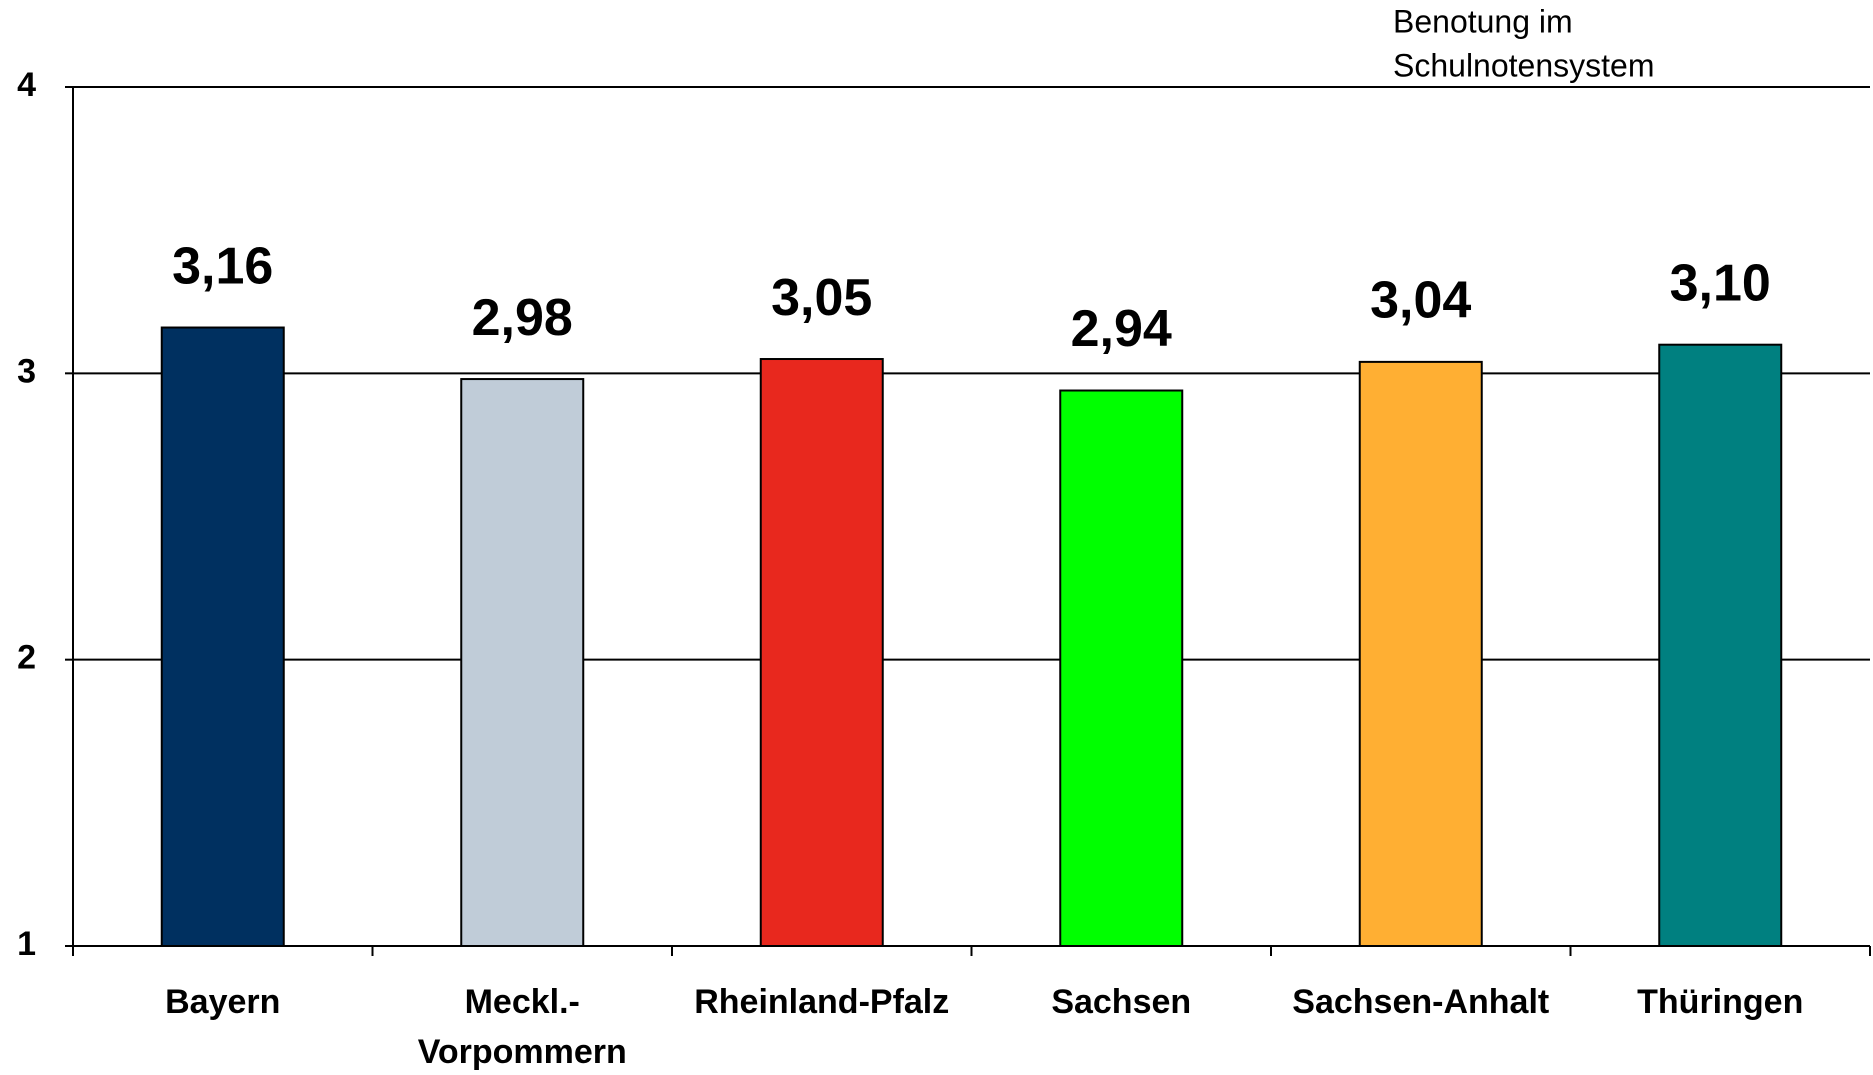 This screenshot has width=1873, height=1075. I want to click on axis-note: Benotung im, so click(1483, 21).